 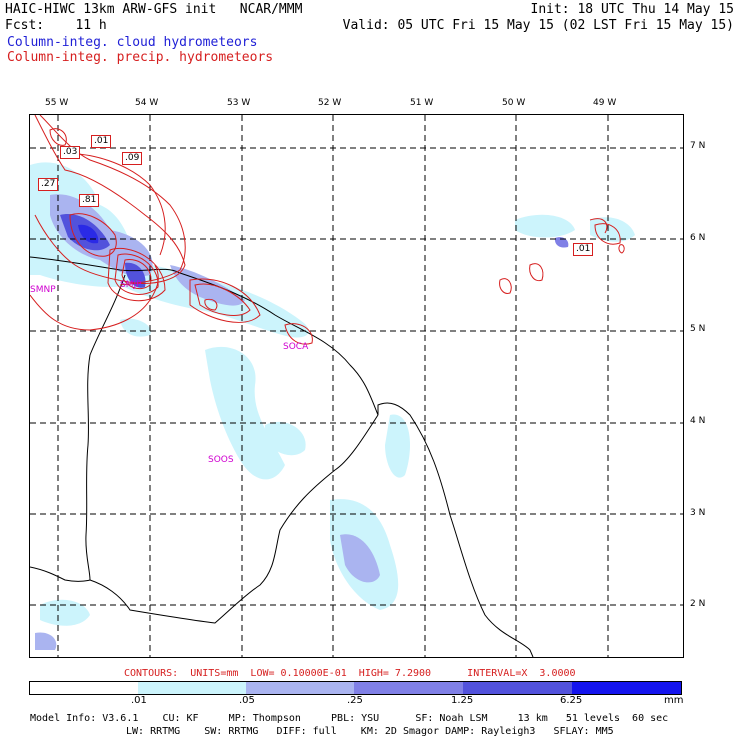 I want to click on colorbar, so click(x=355, y=688).